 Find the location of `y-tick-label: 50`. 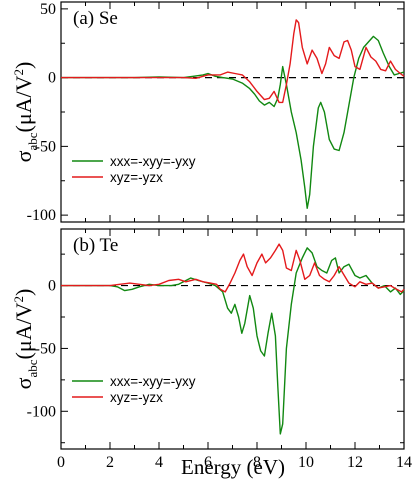

y-tick-label: 50 is located at coordinates (48, 9).